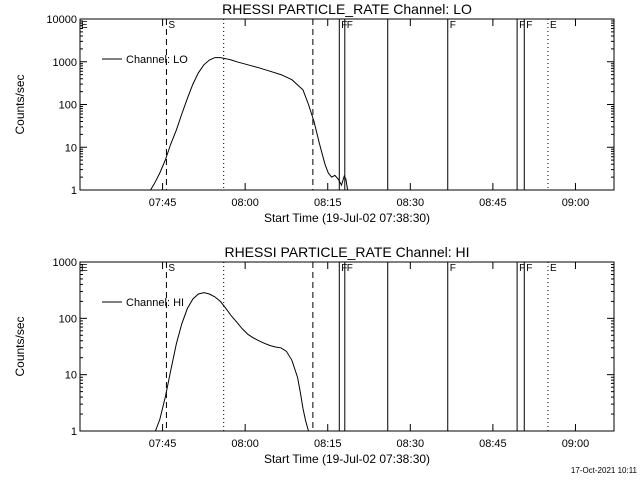  I want to click on chart-title: RHESSI PARTICLE_RATE Channel: LO, so click(347, 9).